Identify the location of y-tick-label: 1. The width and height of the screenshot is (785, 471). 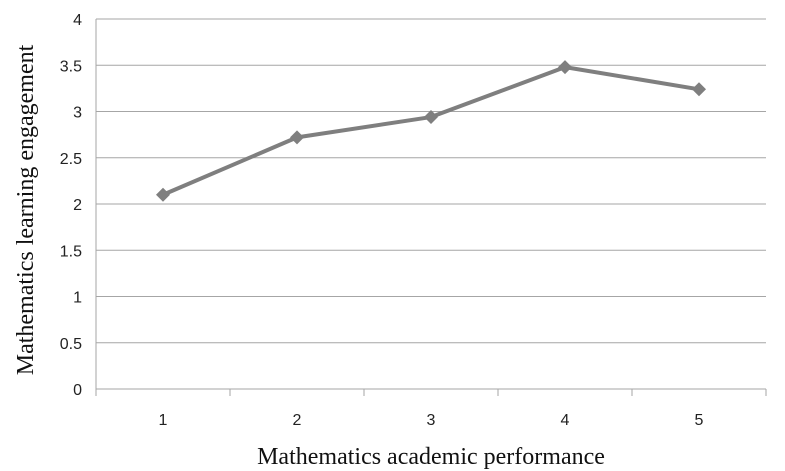
(77, 298).